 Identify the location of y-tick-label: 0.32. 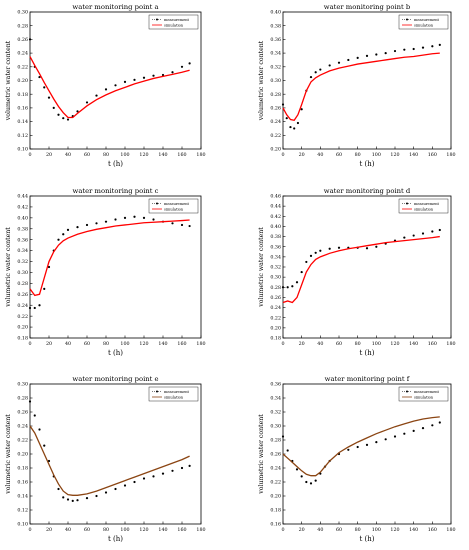
(275, 67).